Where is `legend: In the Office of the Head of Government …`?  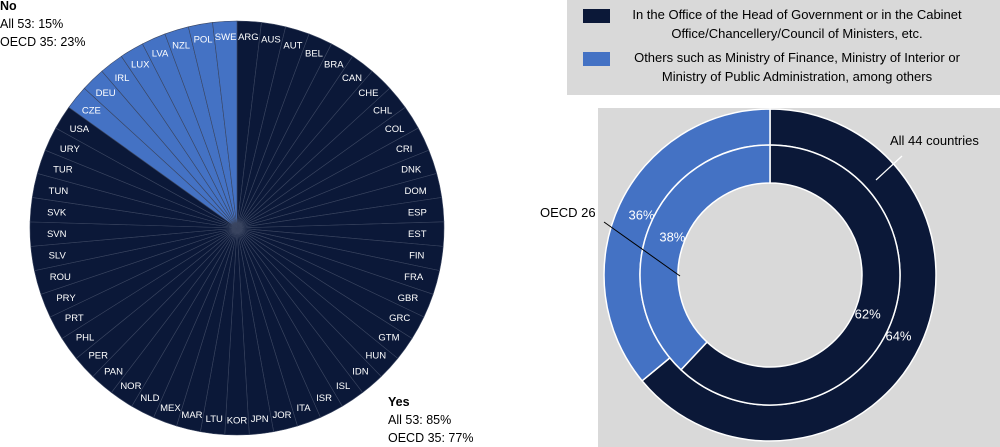
legend: In the Office of the Head of Government … is located at coordinates (783, 47).